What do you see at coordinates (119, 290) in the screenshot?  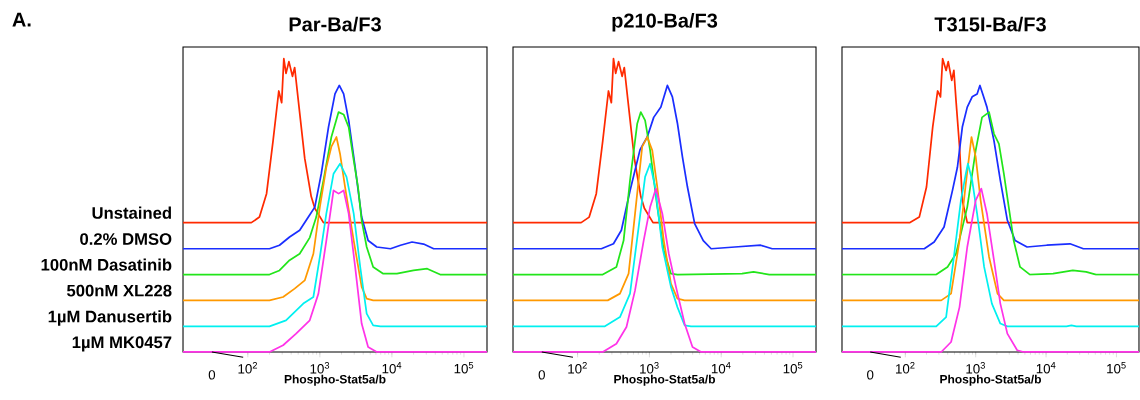 I see `series-label: 500nM XL228` at bounding box center [119, 290].